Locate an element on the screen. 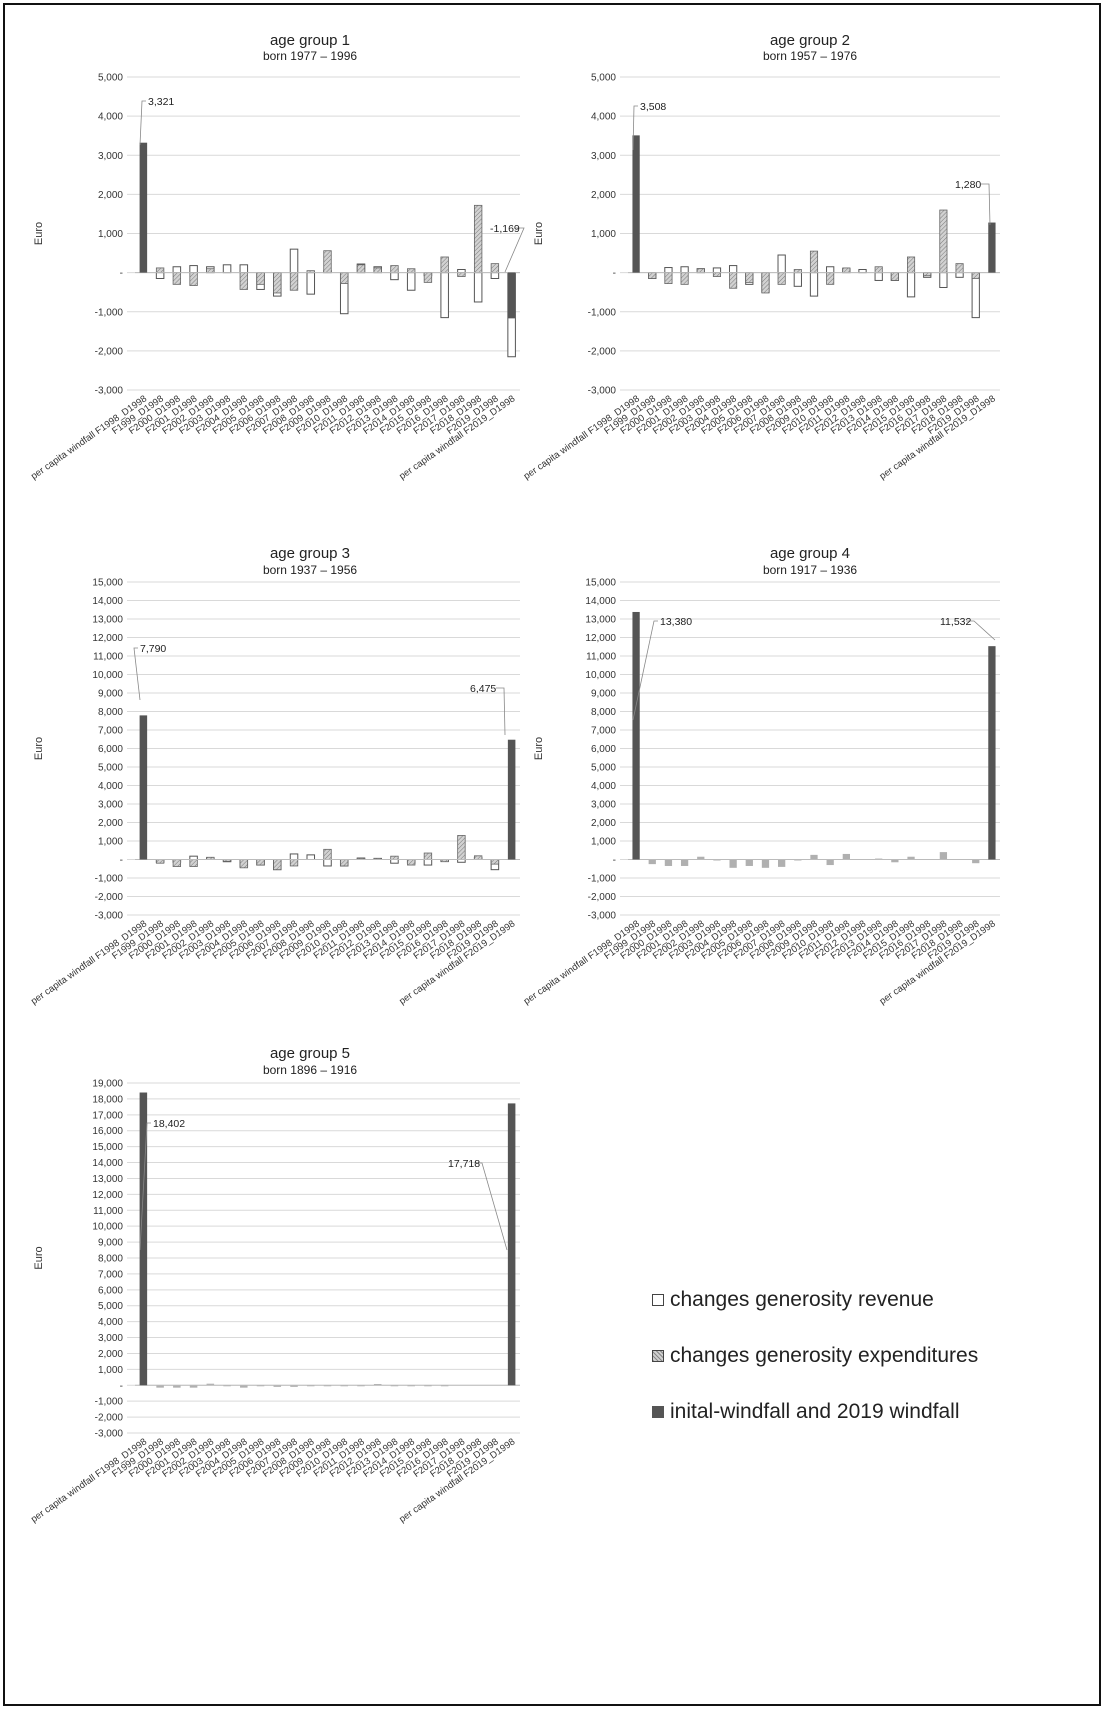  windfall-data-label: 1,280 is located at coordinates (968, 185).